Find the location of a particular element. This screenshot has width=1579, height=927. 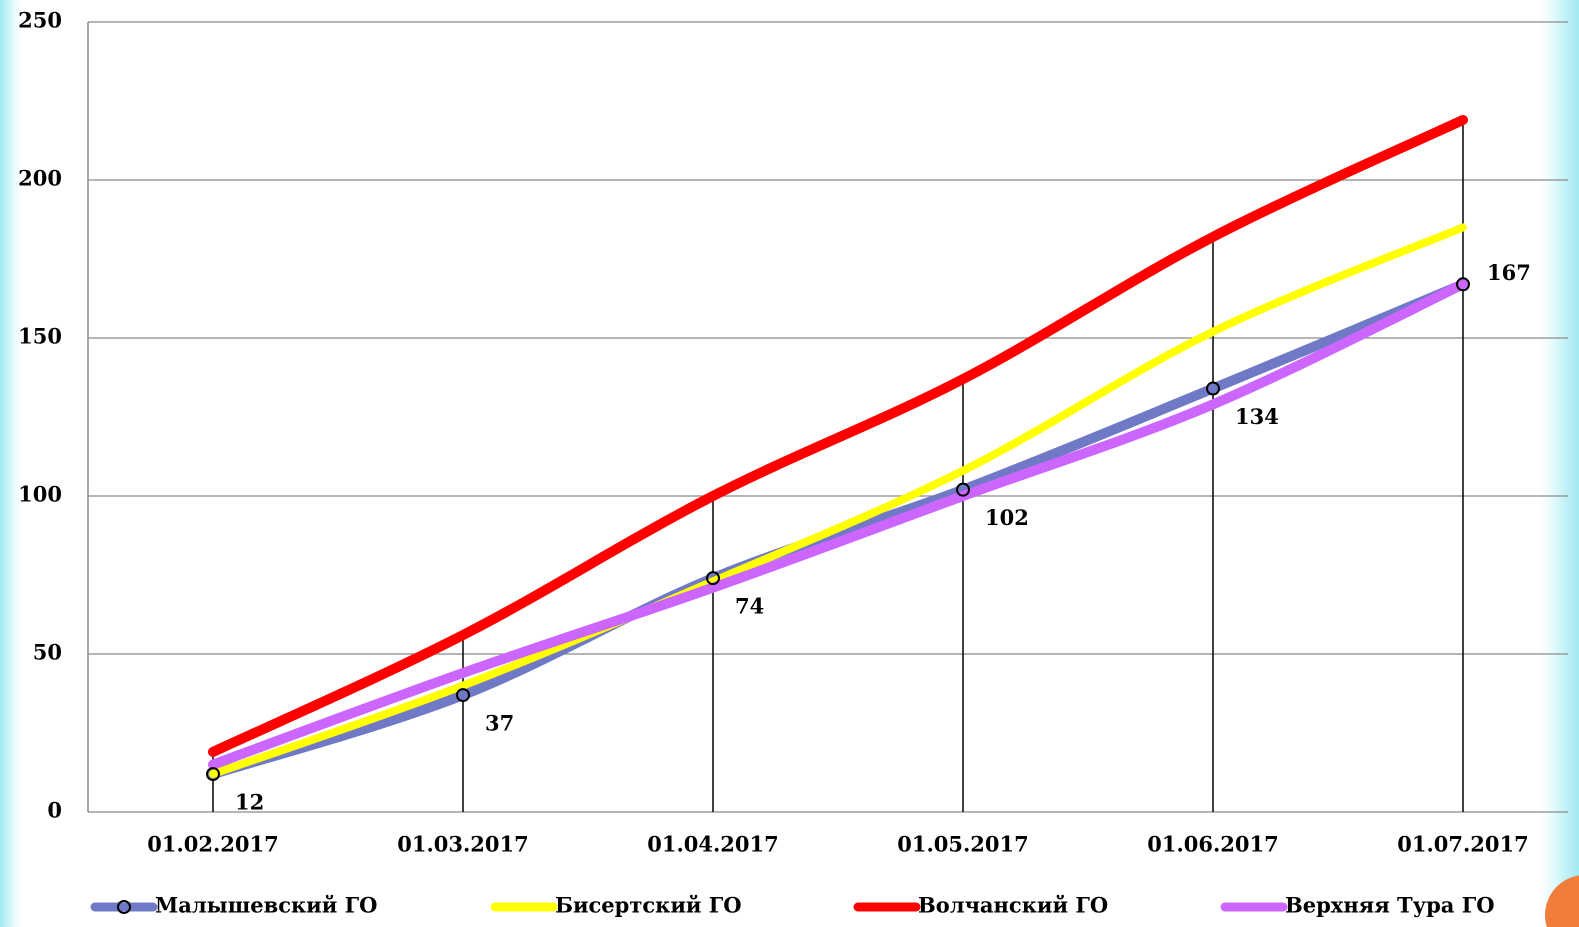

legend-label: Малышевский ГО is located at coordinates (266, 905).